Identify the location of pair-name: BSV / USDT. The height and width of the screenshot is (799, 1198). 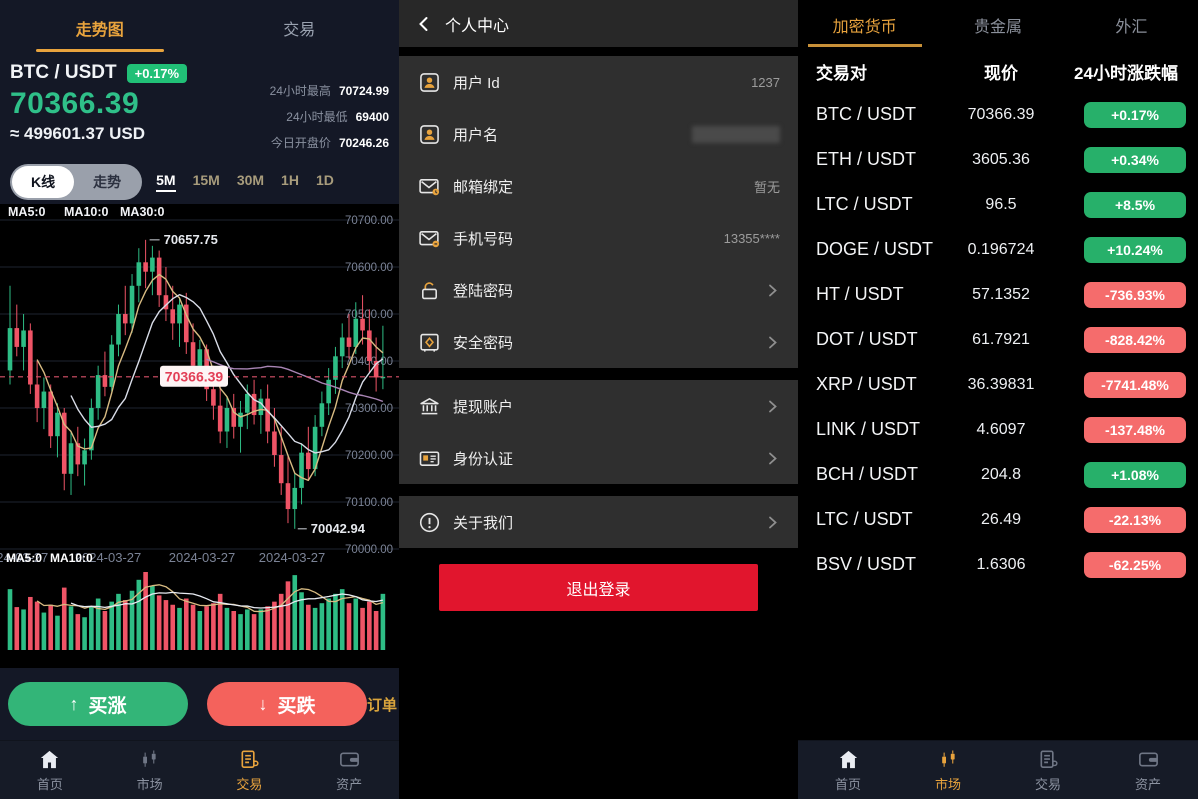
(866, 564).